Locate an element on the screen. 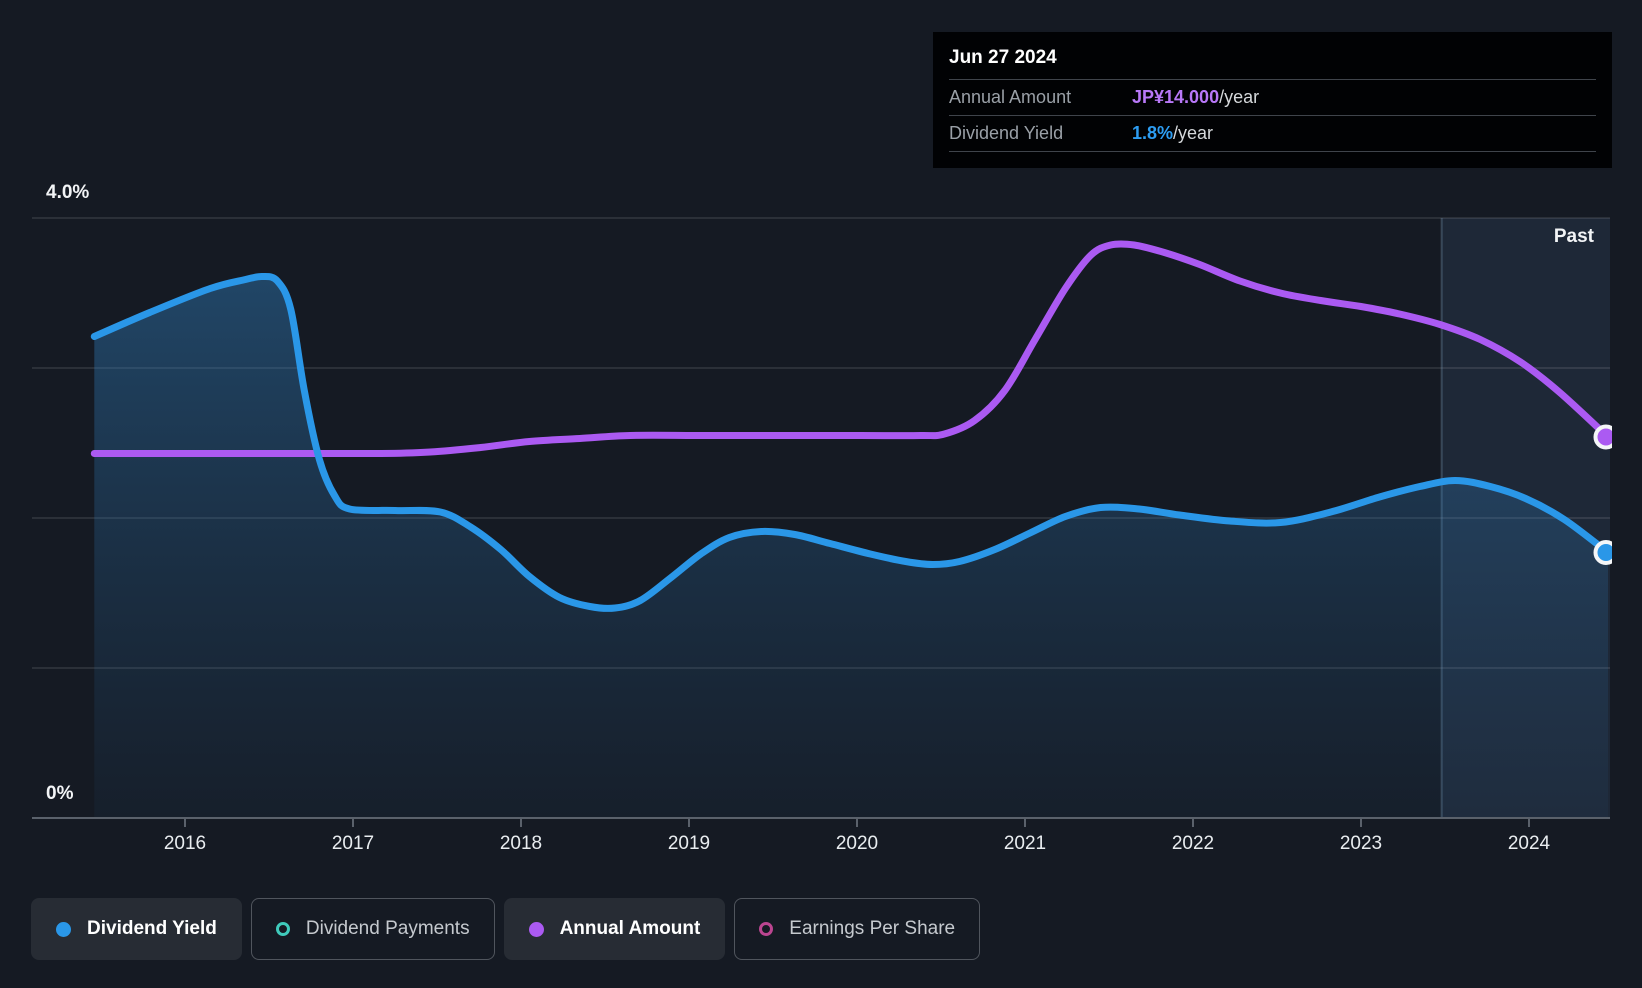 The image size is (1642, 988). legend-label: Annual Amount is located at coordinates (630, 928).